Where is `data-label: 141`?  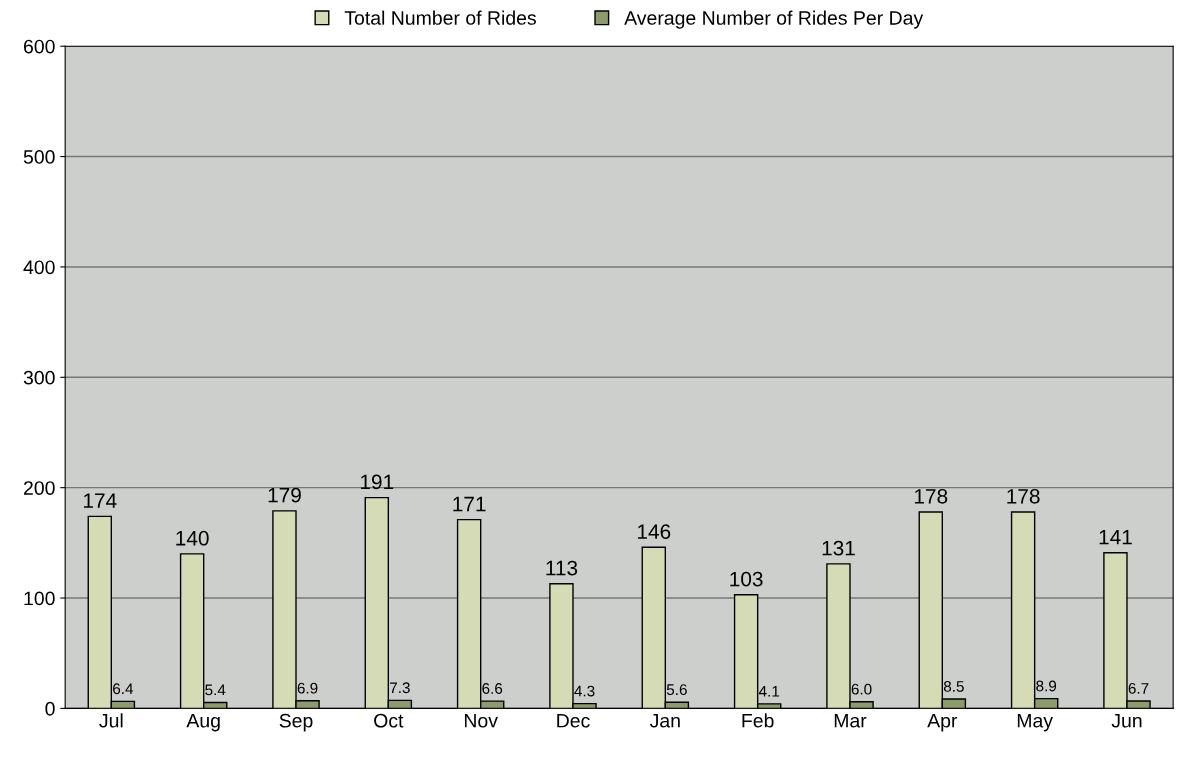 data-label: 141 is located at coordinates (1115, 537).